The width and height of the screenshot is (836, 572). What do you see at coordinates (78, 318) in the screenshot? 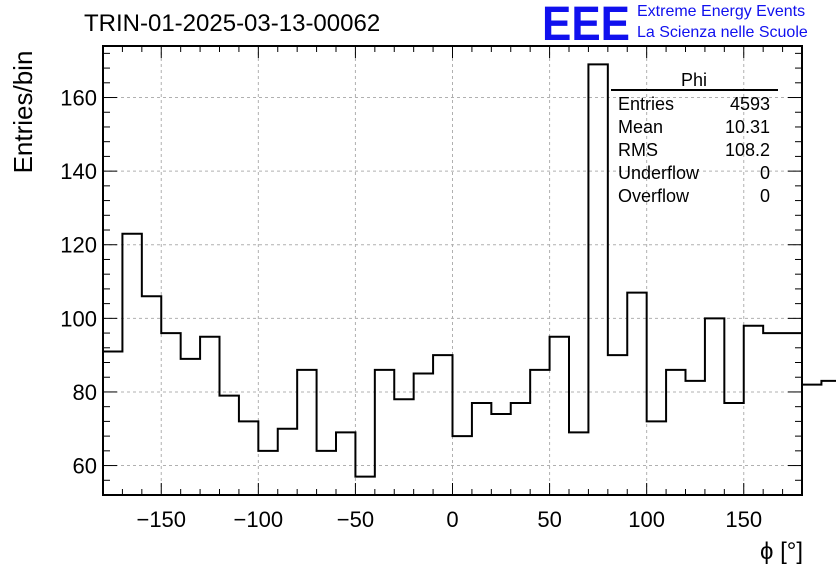
I see `y-tick-label: 100` at bounding box center [78, 318].